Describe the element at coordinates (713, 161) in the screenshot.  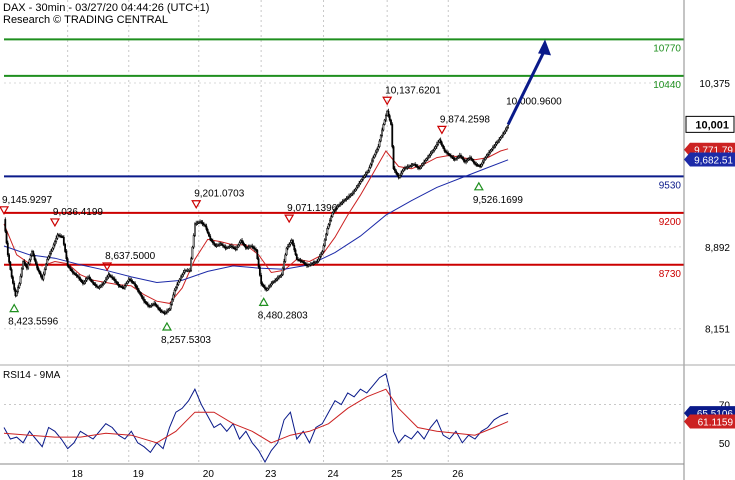
I see `ma-badge-label: 9,682.51` at that location.